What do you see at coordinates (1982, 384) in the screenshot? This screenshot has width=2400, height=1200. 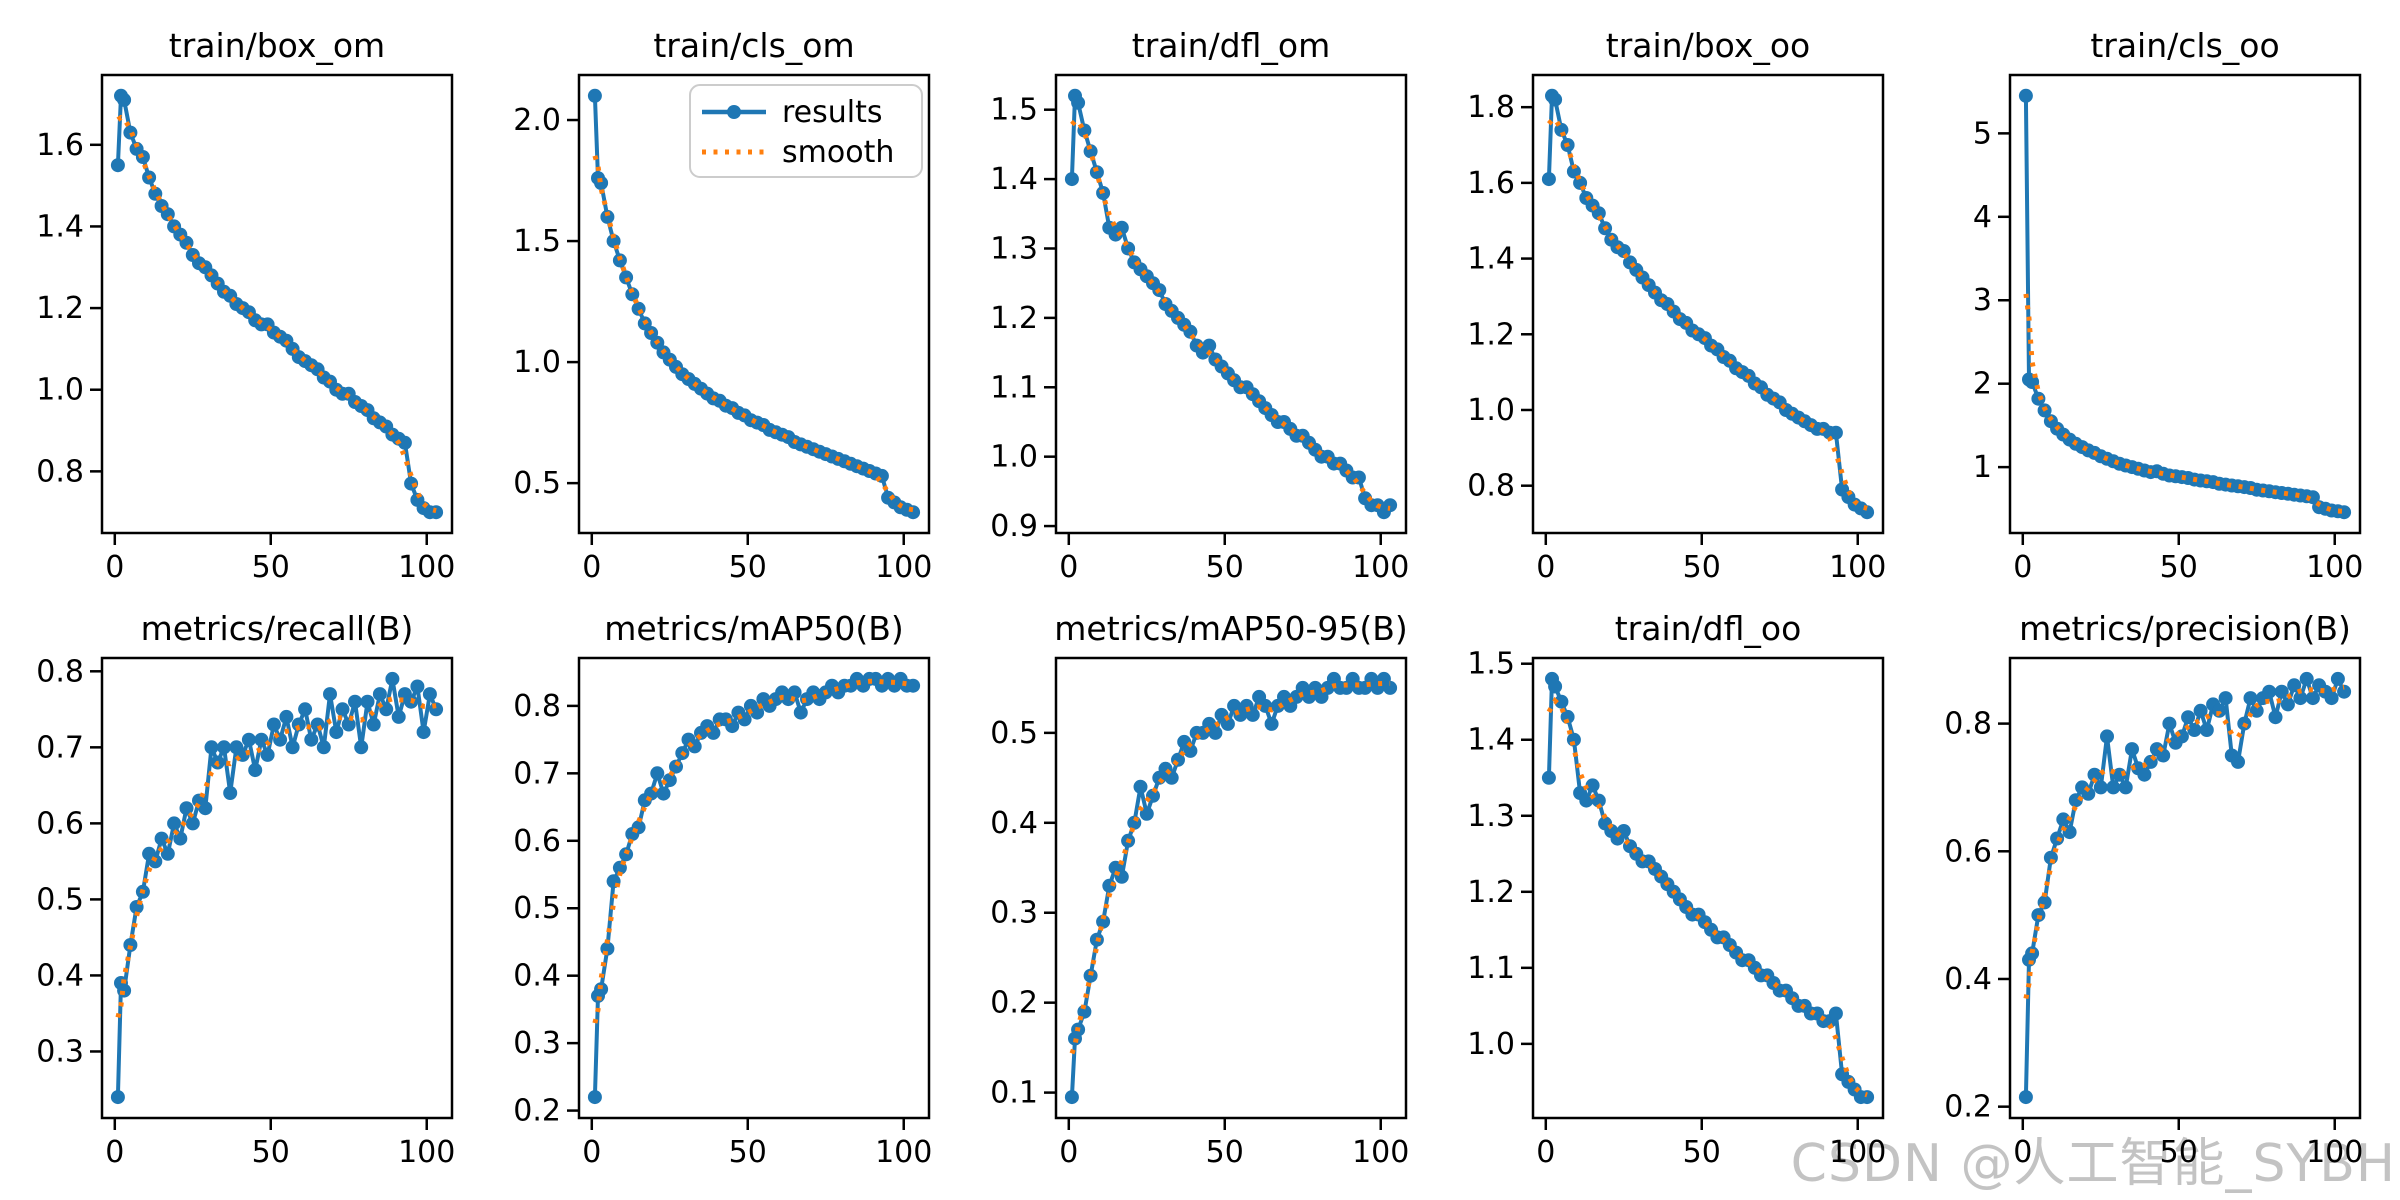 I see `y-tick-label: 2` at bounding box center [1982, 384].